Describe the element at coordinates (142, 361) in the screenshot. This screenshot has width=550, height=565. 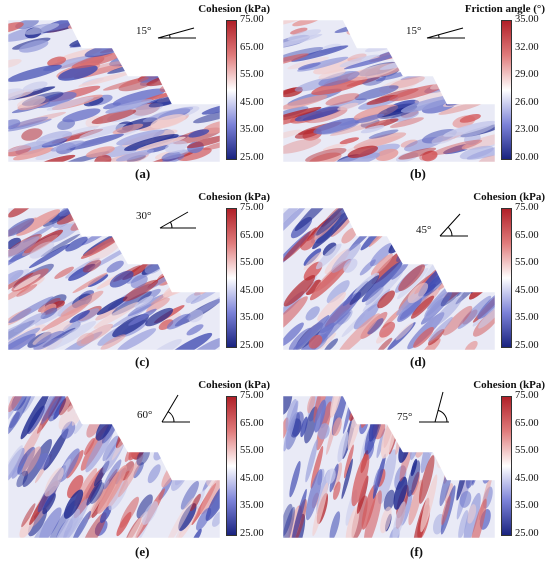
I see `panel-label: (c)` at that location.